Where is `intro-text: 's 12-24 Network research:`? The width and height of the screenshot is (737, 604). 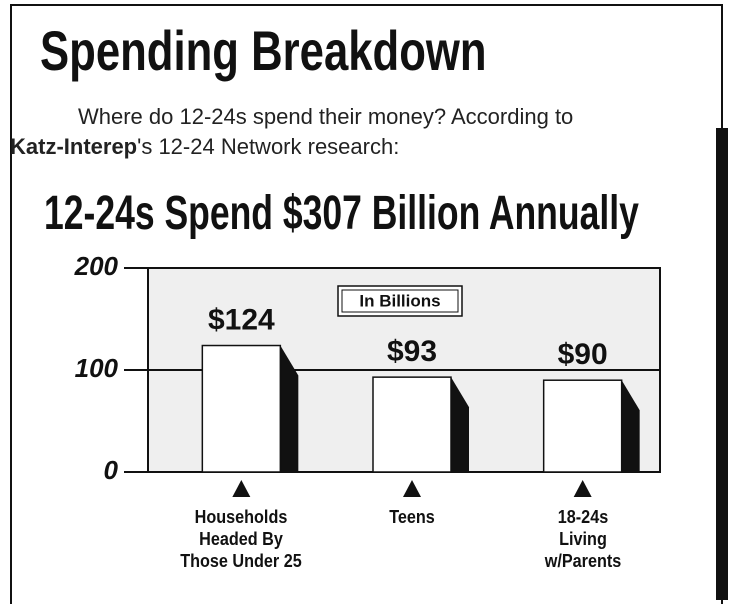
intro-text: 's 12-24 Network research: is located at coordinates (268, 146).